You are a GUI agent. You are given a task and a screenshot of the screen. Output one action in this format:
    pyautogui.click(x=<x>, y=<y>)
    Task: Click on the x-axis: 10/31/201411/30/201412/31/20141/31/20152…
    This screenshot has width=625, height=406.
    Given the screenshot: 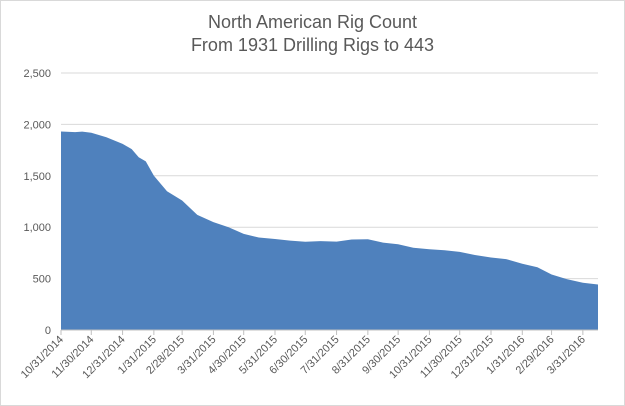 What is the action you would take?
    pyautogui.click(x=308, y=355)
    